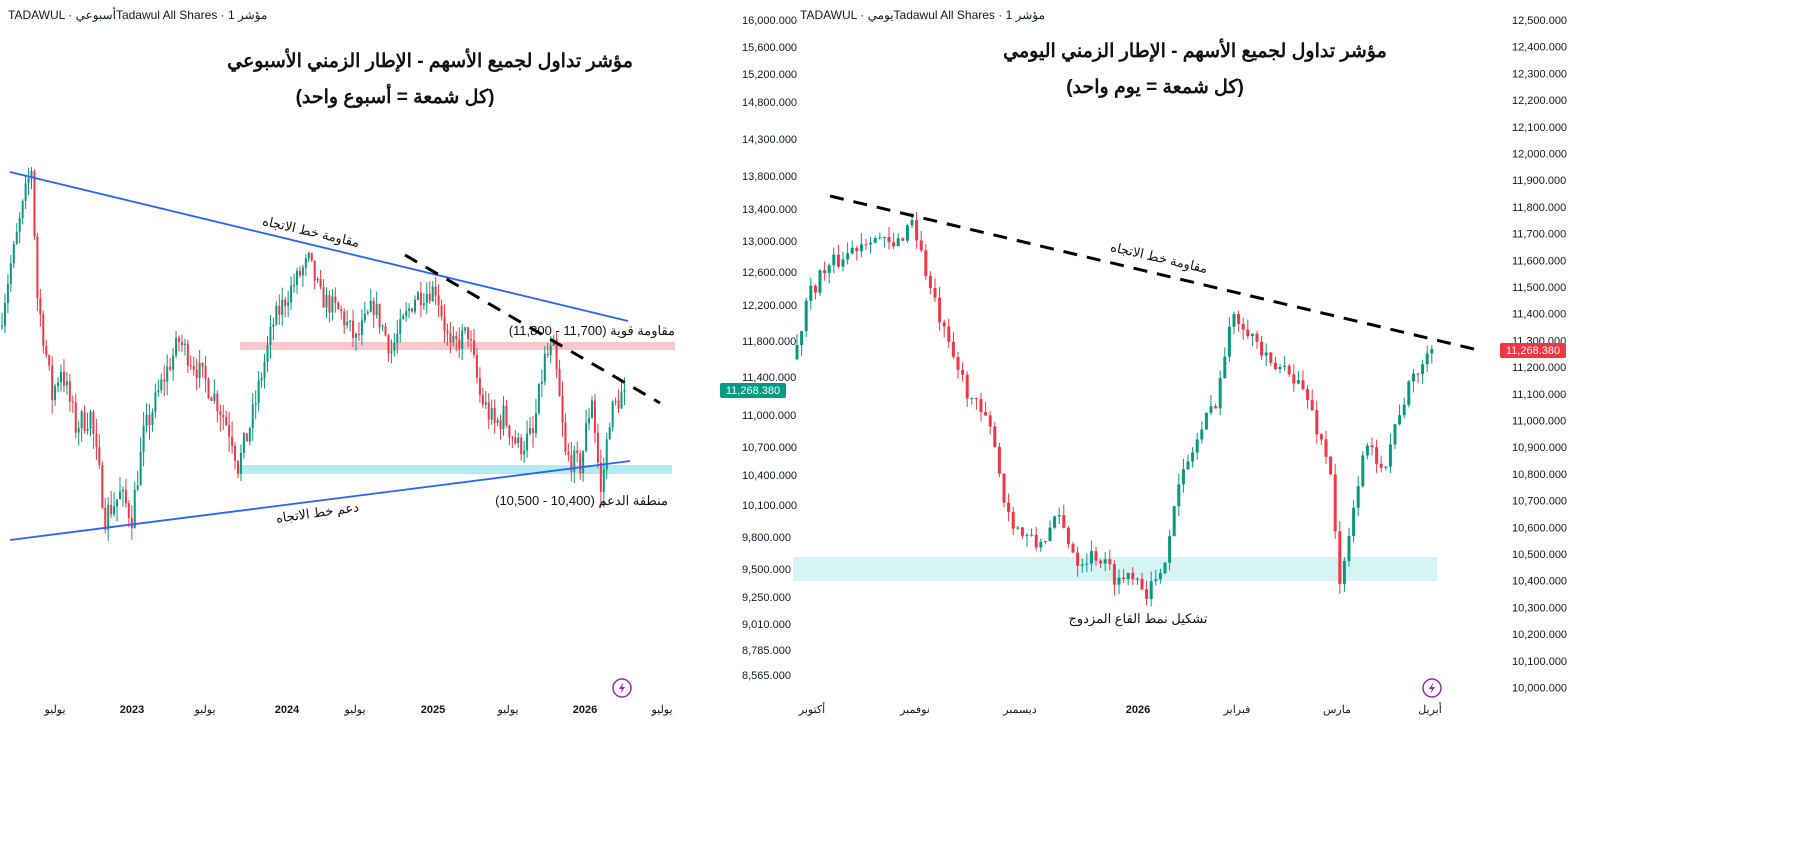 This screenshot has height=843, width=1818. What do you see at coordinates (320, 500) in the screenshot?
I see `trendline-support` at bounding box center [320, 500].